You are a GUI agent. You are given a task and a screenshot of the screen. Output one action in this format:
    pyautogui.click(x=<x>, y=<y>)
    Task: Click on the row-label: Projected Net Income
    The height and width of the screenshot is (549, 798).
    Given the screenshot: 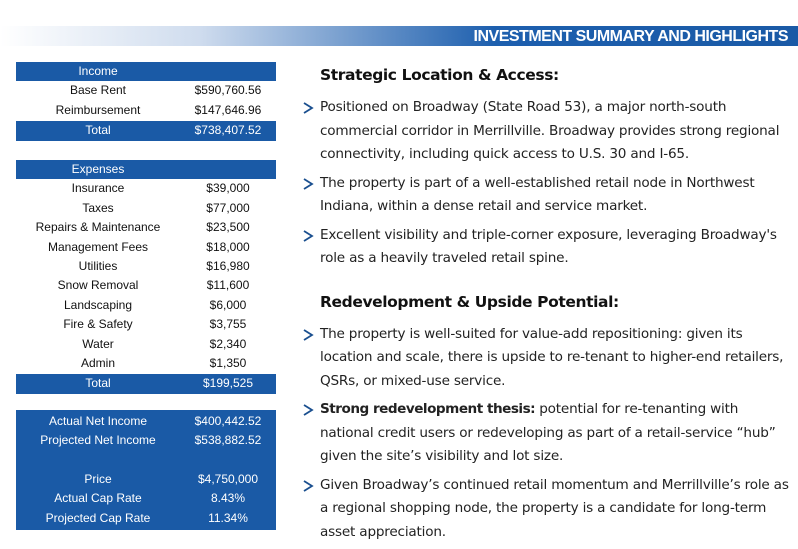 What is the action you would take?
    pyautogui.click(x=98, y=440)
    